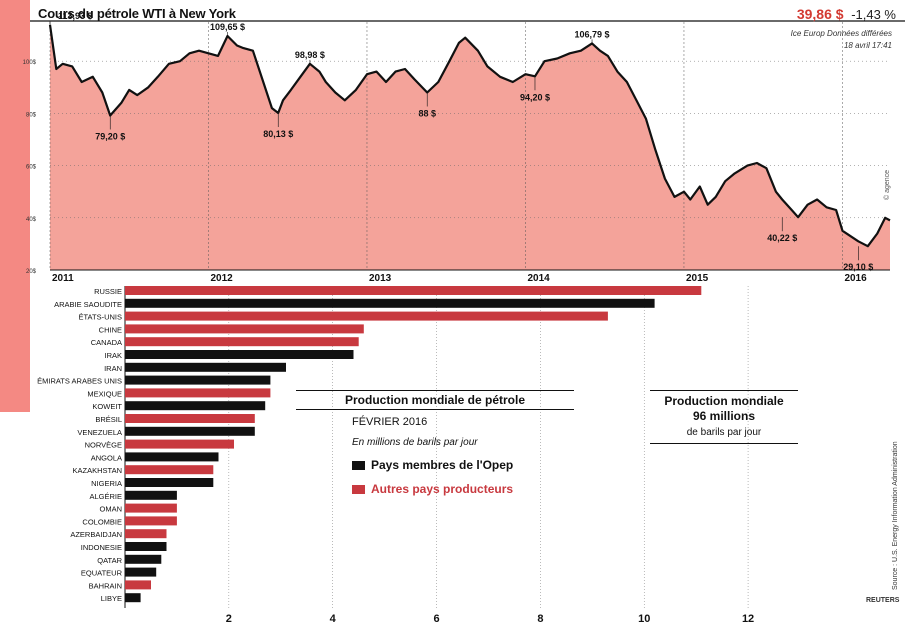  Describe the element at coordinates (841, 33) in the screenshot. I see `price-source-line1: Ice Europ Données différées` at that location.